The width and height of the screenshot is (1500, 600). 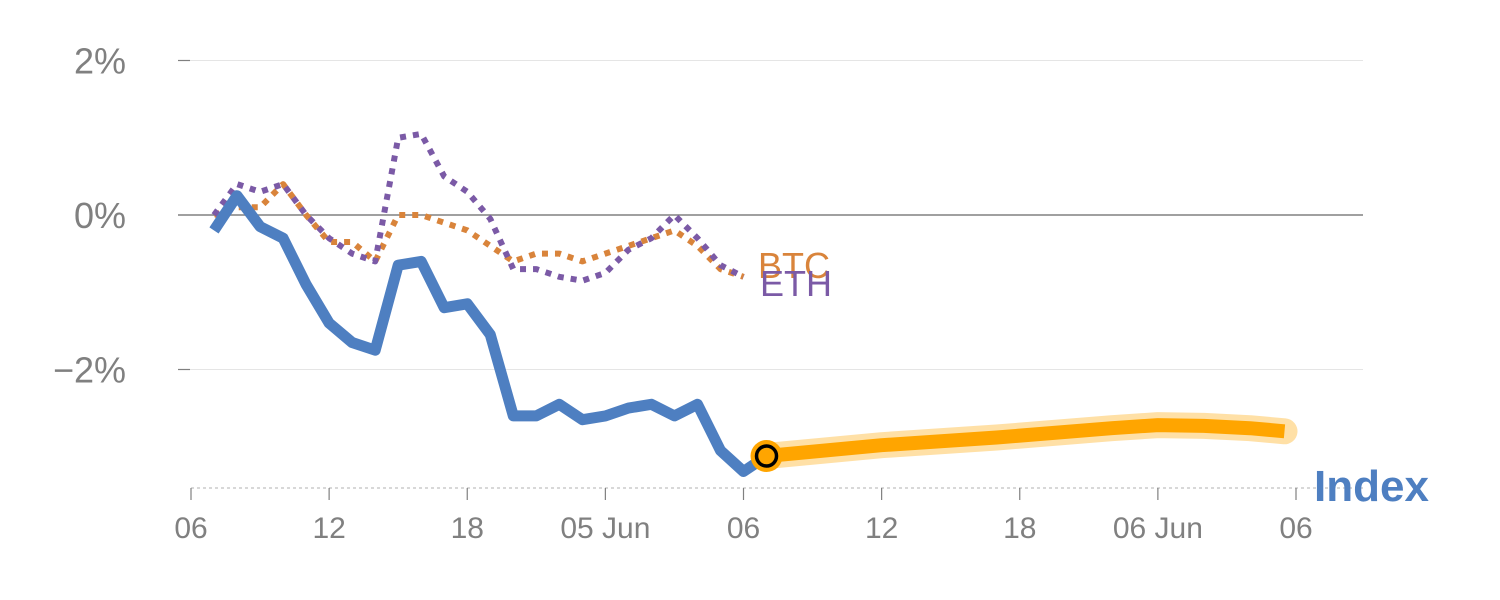 I want to click on highlight-point, so click(x=766, y=456).